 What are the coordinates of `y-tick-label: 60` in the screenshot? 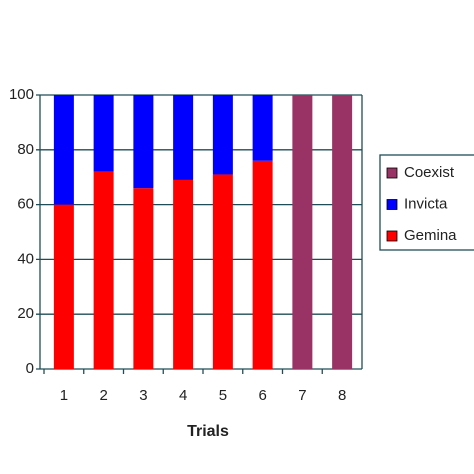 It's located at (25, 204).